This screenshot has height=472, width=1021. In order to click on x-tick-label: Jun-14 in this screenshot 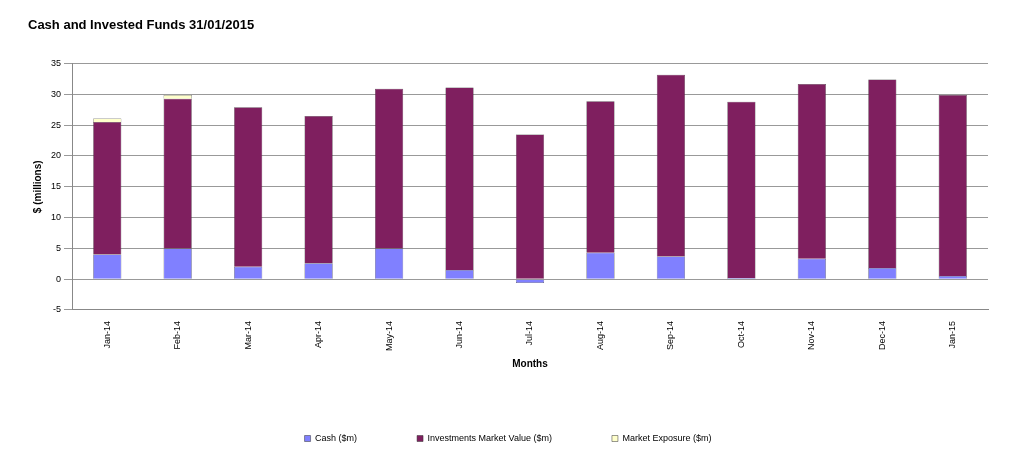, I will do `click(459, 334)`.